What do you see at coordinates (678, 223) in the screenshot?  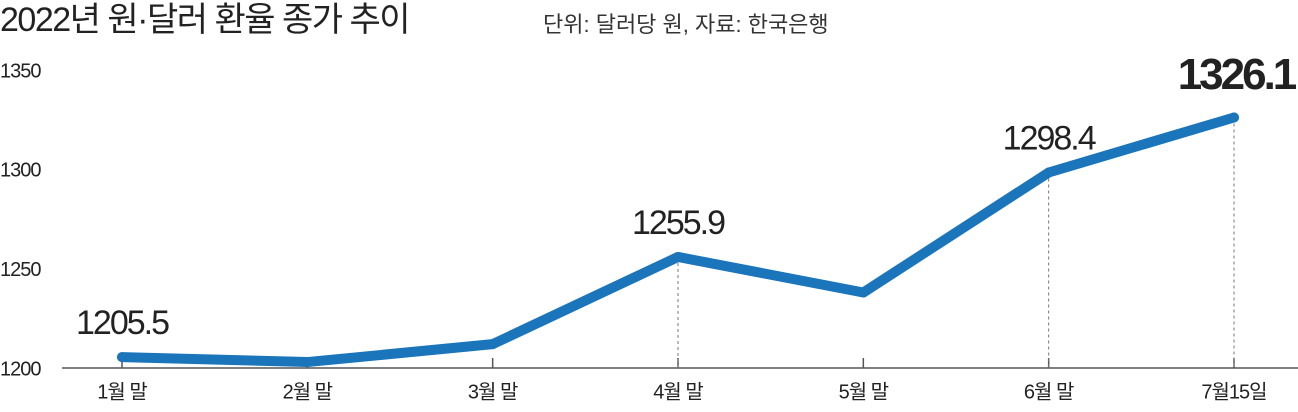 I see `value-label: 1255.9` at bounding box center [678, 223].